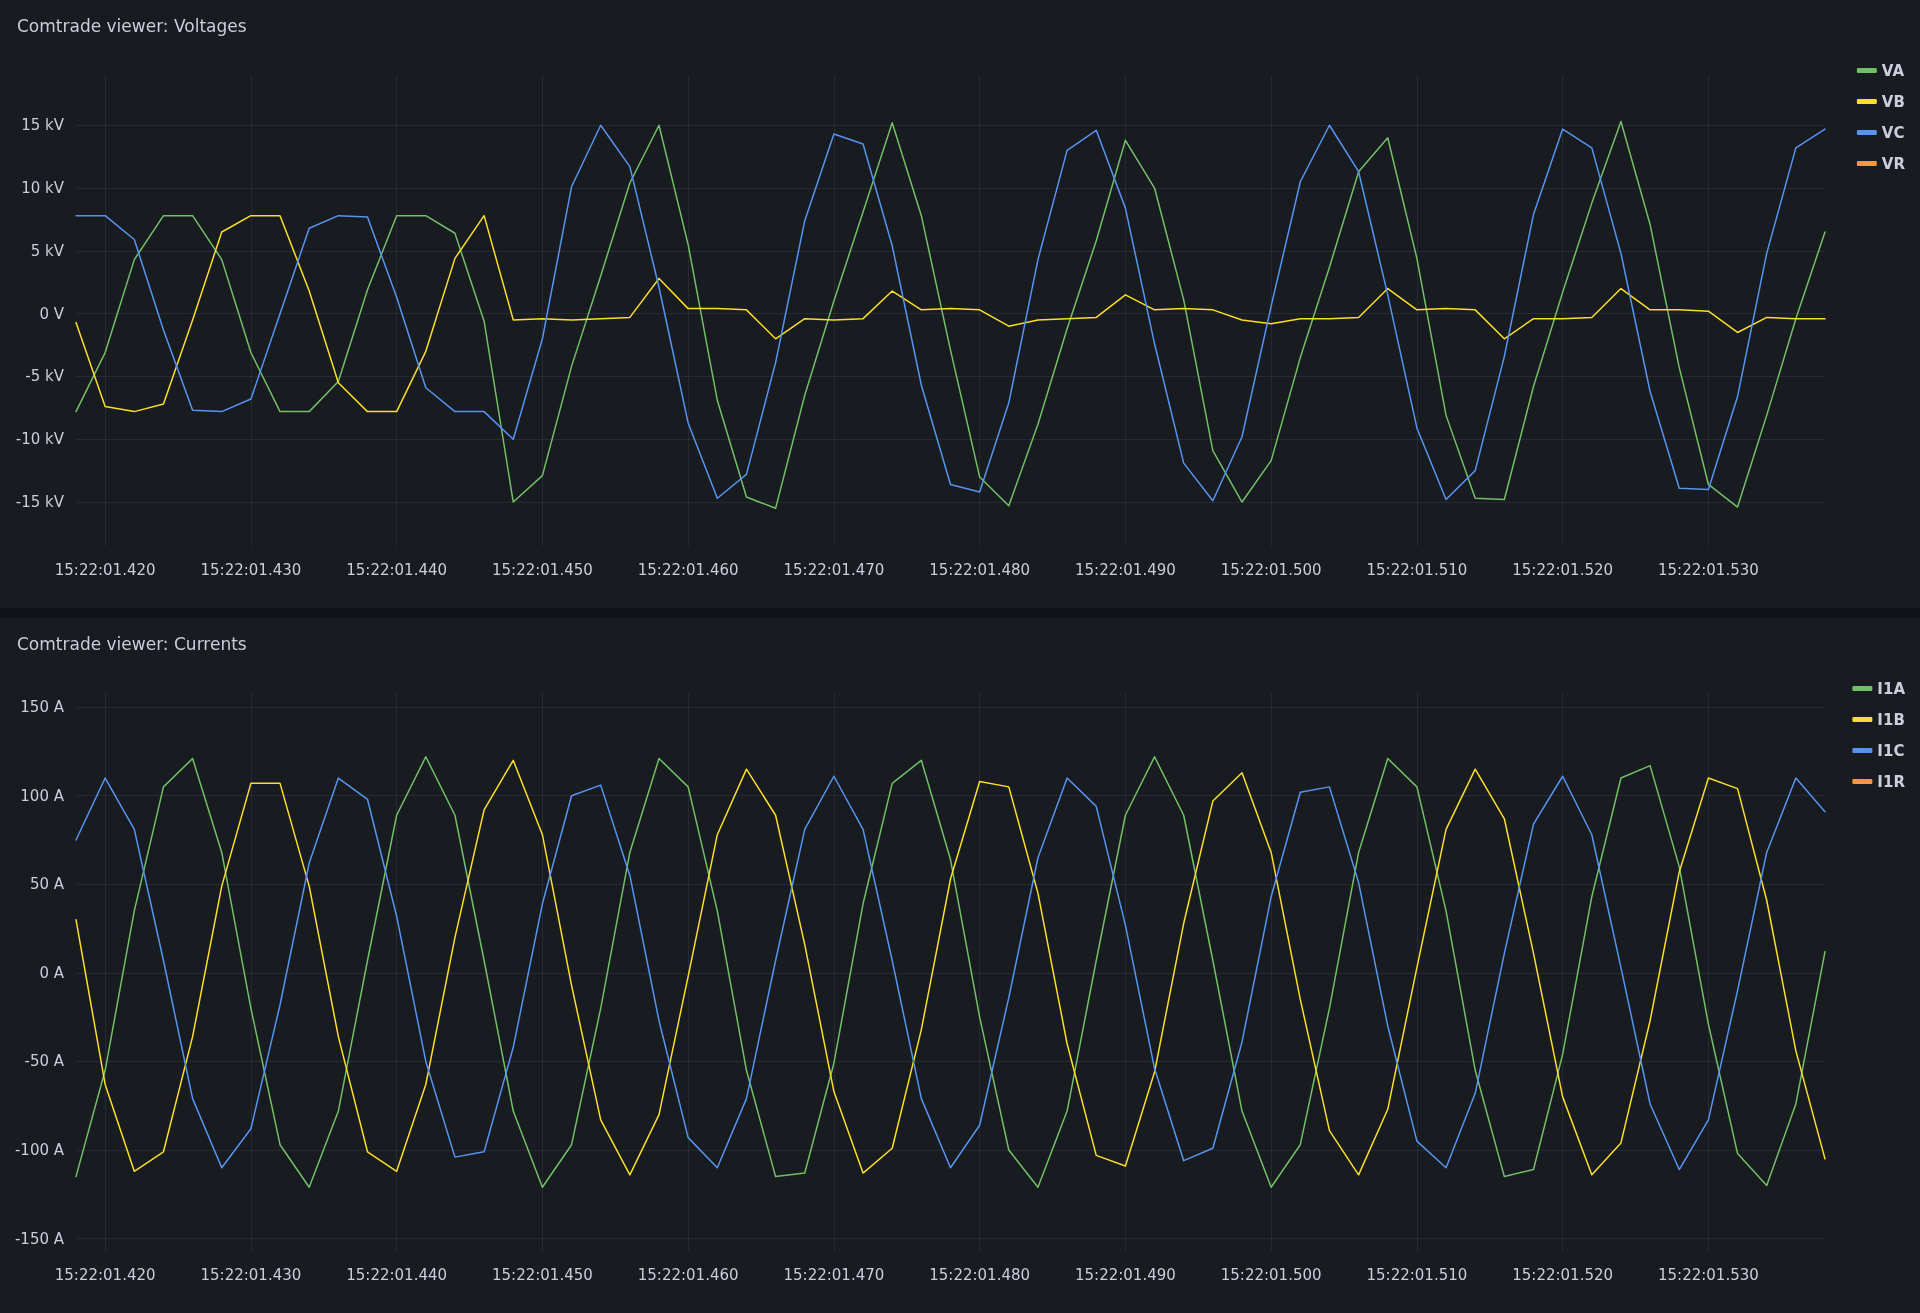 The image size is (1920, 1313). What do you see at coordinates (1891, 781) in the screenshot?
I see `legend-label: I1R` at bounding box center [1891, 781].